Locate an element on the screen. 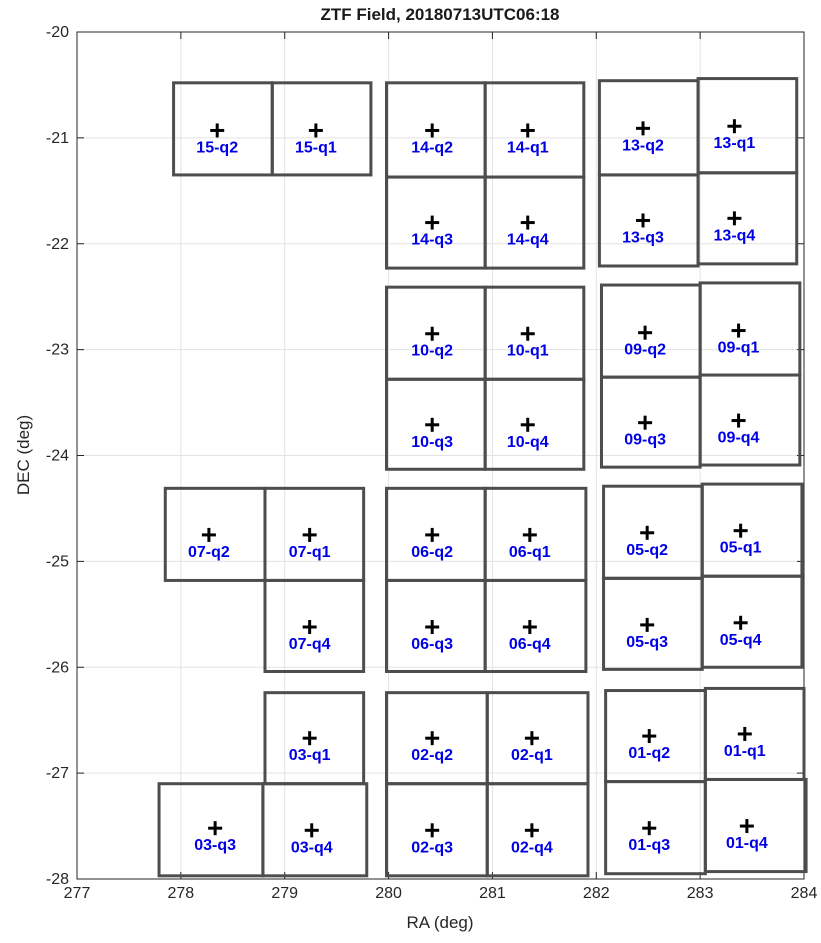  x-tick-label: 283 is located at coordinates (700, 893).